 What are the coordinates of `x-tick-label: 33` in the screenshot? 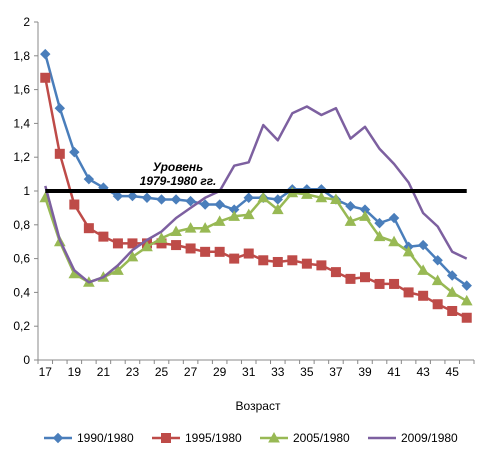 It's located at (278, 372).